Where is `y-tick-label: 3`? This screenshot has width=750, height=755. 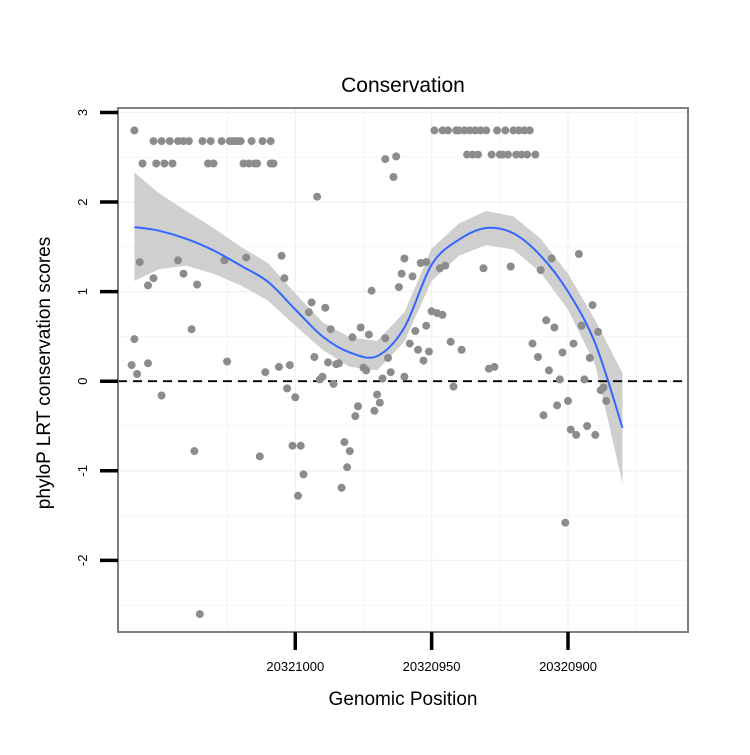
y-tick-label: 3 is located at coordinates (82, 112).